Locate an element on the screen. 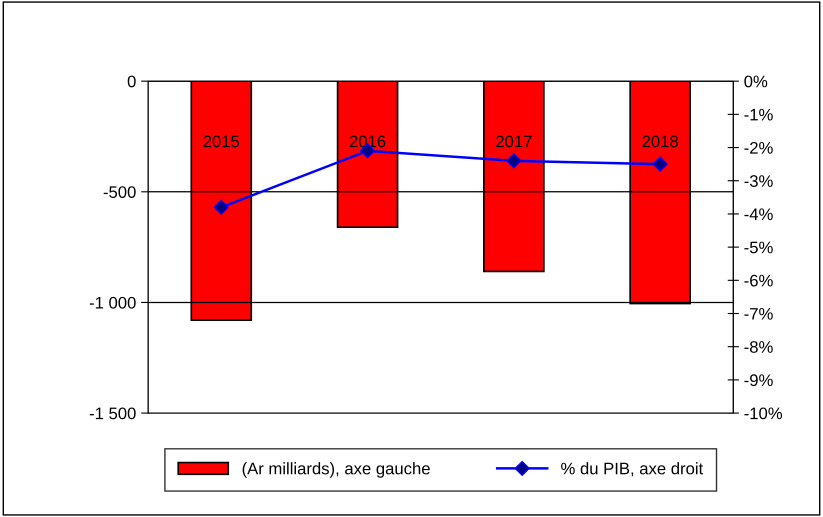 Image resolution: width=823 pixels, height=517 pixels. y-tick-label: -500 is located at coordinates (120, 192).